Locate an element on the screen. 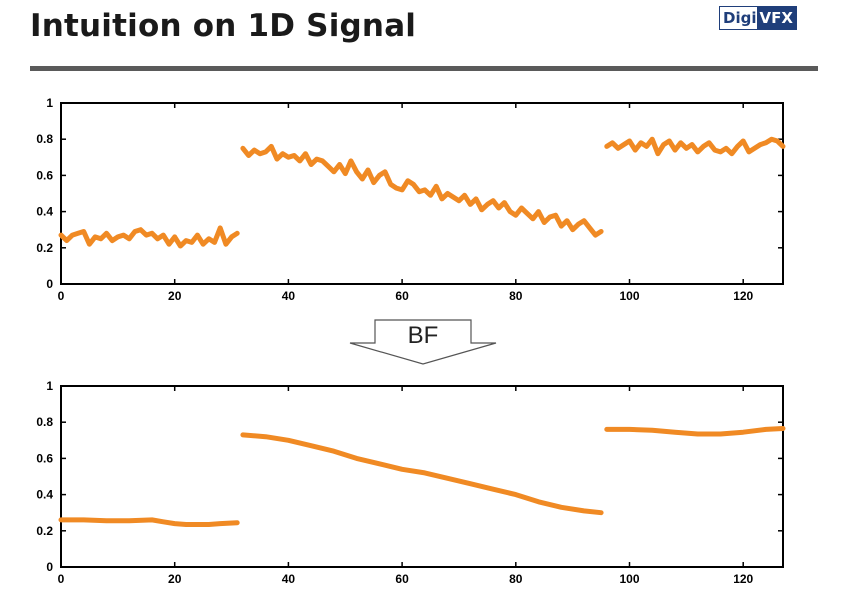  chart2-y-tick-label: 0.6 is located at coordinates (44, 458).